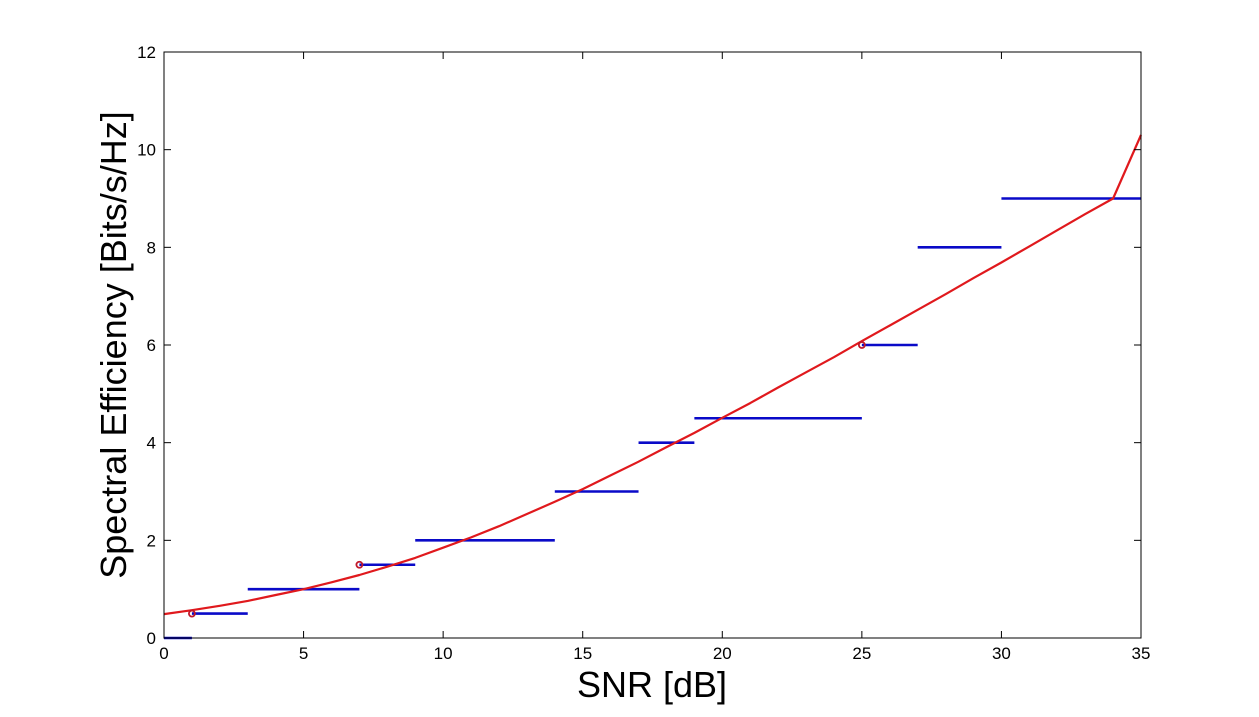 This screenshot has height=717, width=1259. What do you see at coordinates (146, 52) in the screenshot?
I see `y-tick-label: 12` at bounding box center [146, 52].